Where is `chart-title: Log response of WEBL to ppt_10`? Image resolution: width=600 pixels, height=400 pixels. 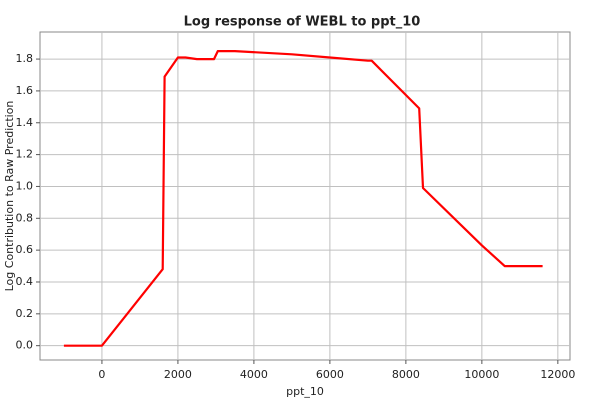
chart-title: Log response of WEBL to ppt_10 is located at coordinates (302, 22).